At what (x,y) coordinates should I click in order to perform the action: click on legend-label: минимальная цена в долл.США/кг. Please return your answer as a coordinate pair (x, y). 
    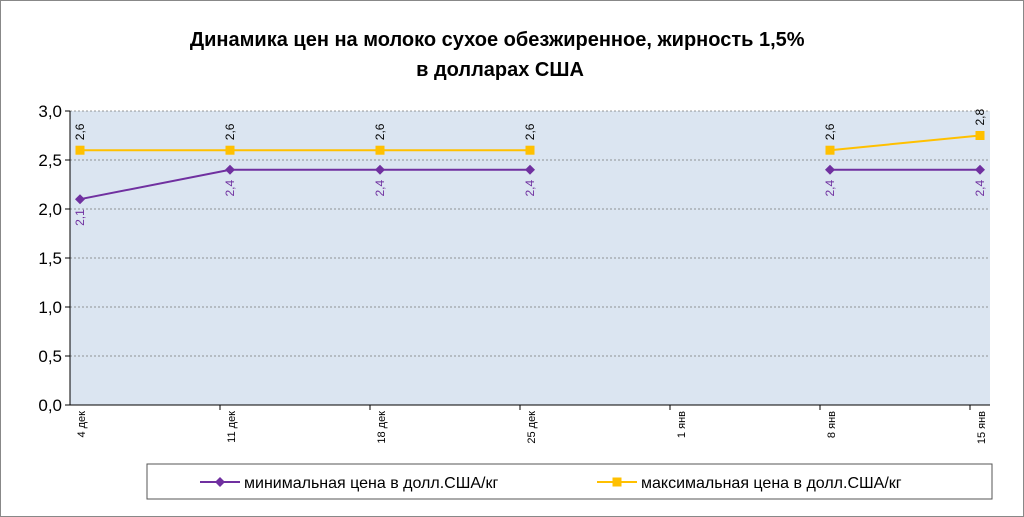
    Looking at the image, I should click on (371, 483).